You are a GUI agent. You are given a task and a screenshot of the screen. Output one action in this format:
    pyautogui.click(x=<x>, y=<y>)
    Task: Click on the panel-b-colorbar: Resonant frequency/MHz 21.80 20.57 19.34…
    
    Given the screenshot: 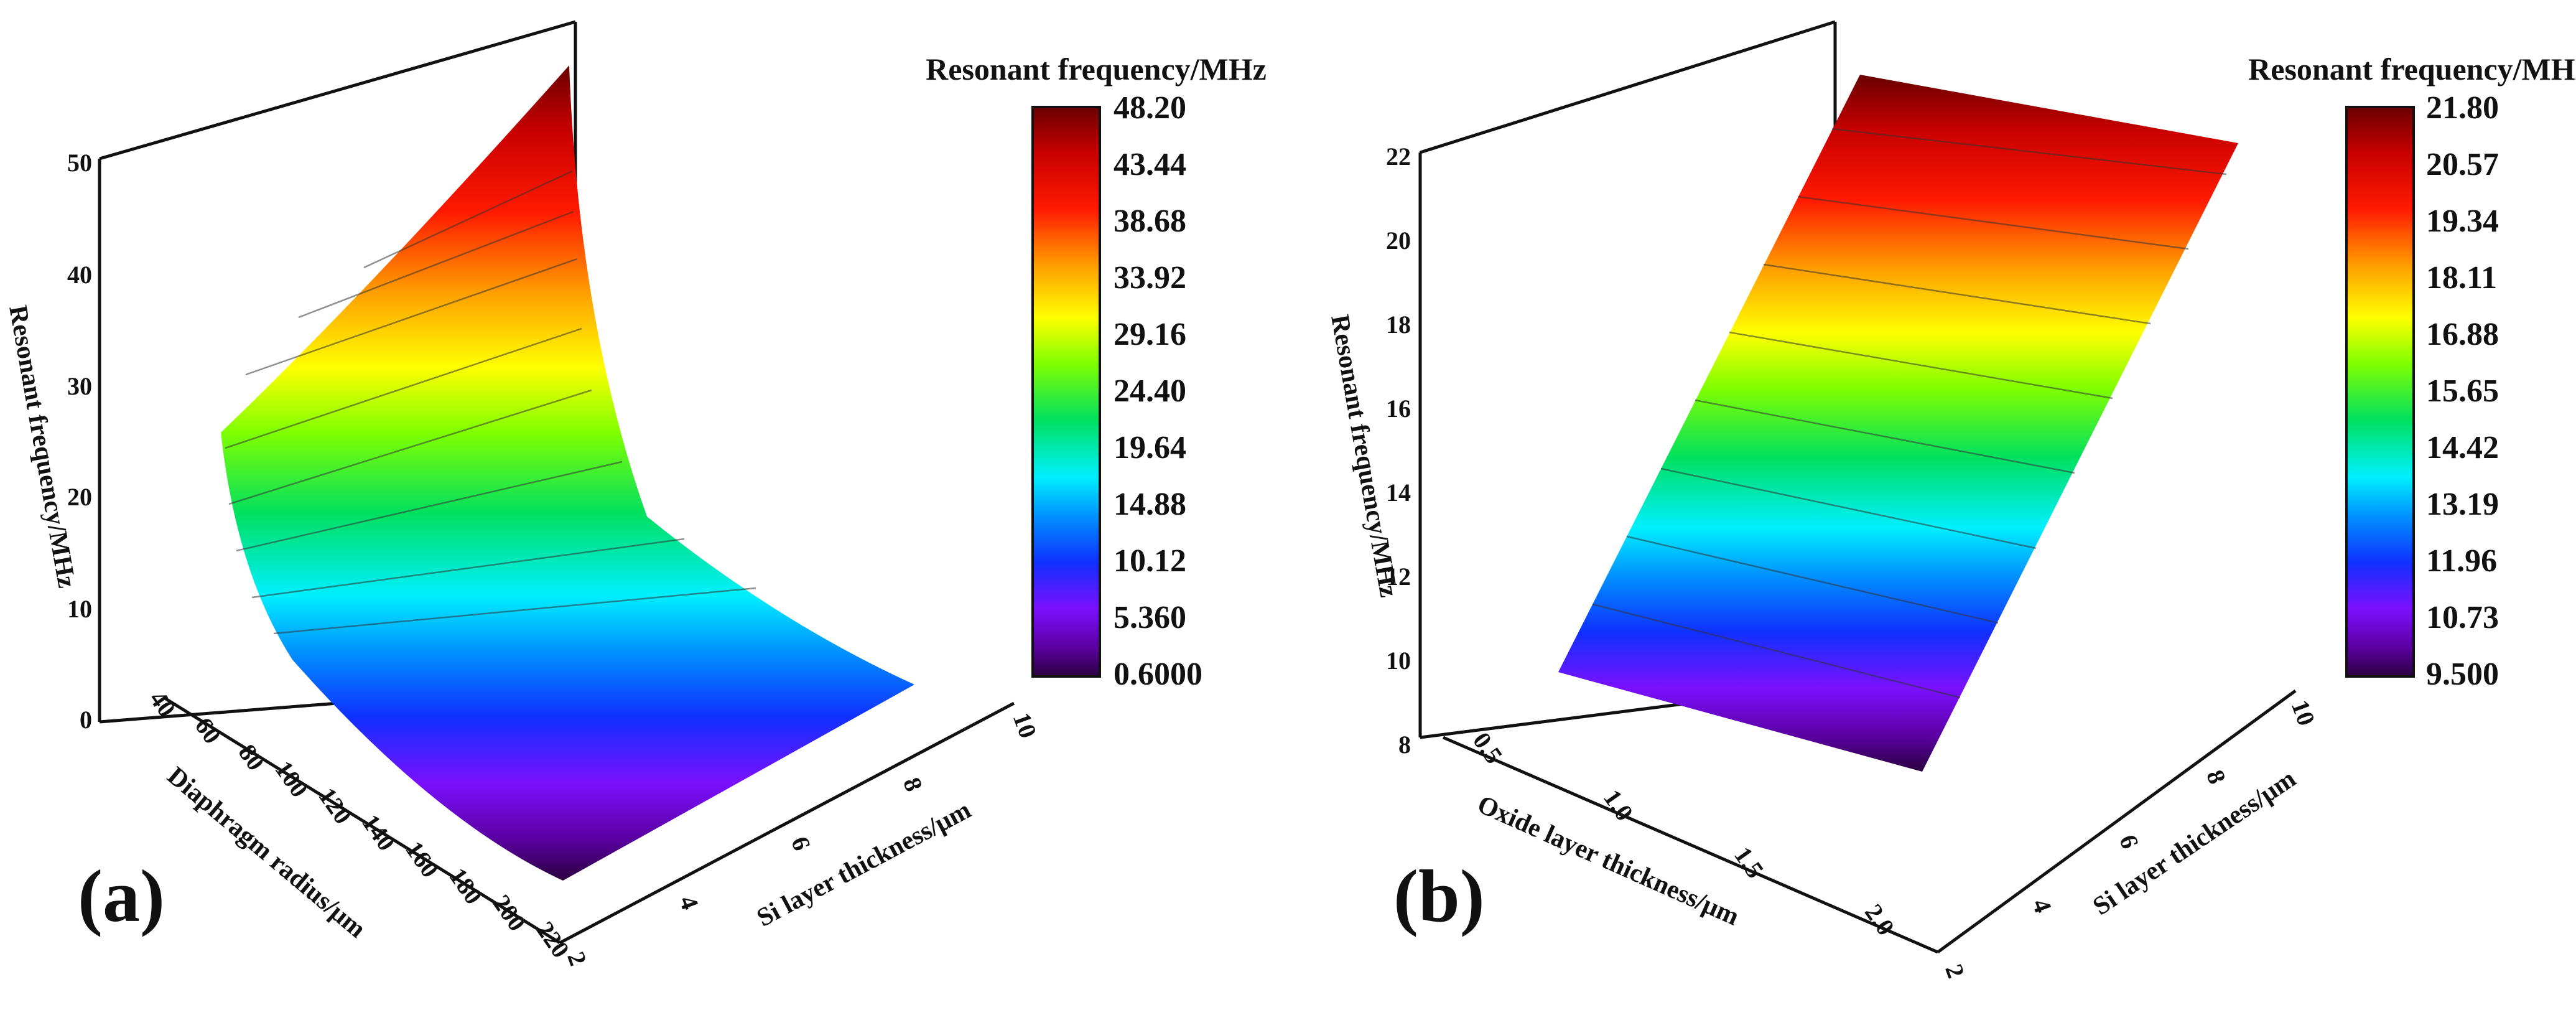 What is the action you would take?
    pyautogui.click(x=2412, y=372)
    